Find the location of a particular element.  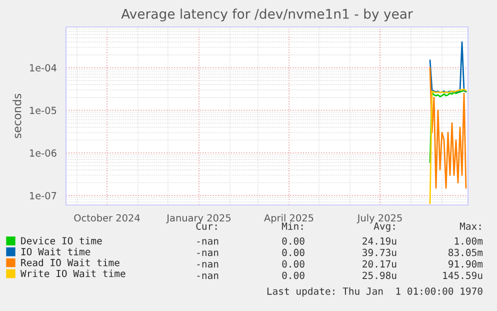

chart-title: Average latency for /dev/nvme1n1 - by year is located at coordinates (267, 15).